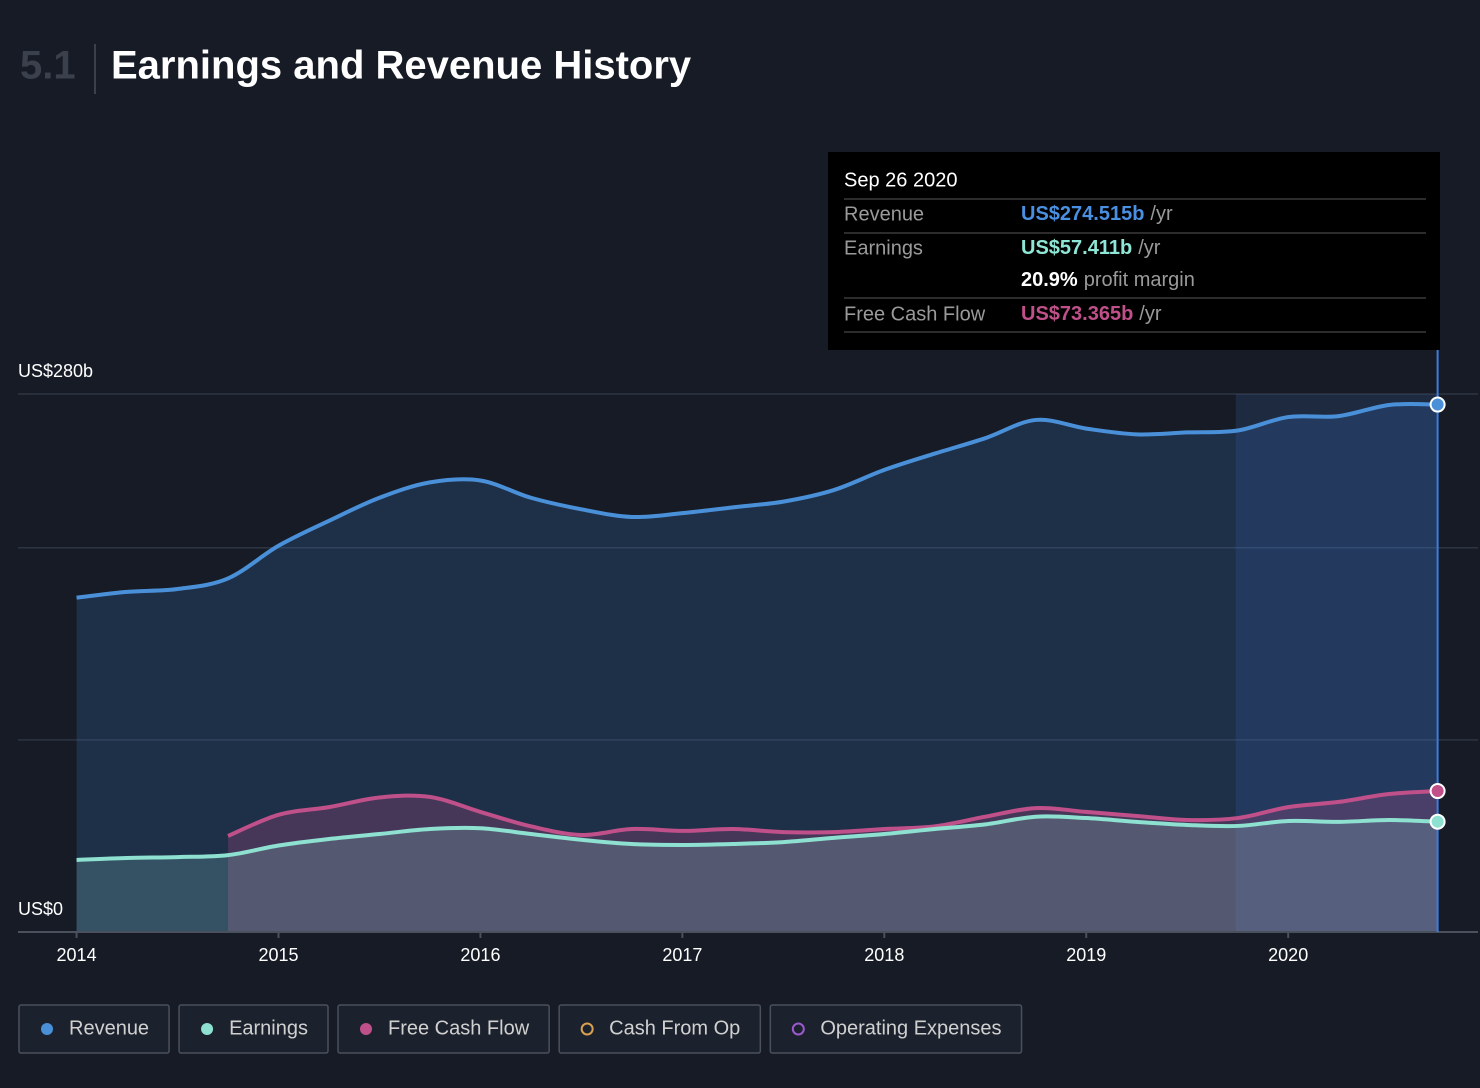 The height and width of the screenshot is (1088, 1480). What do you see at coordinates (1288, 955) in the screenshot?
I see `x-tick-label: 2020` at bounding box center [1288, 955].